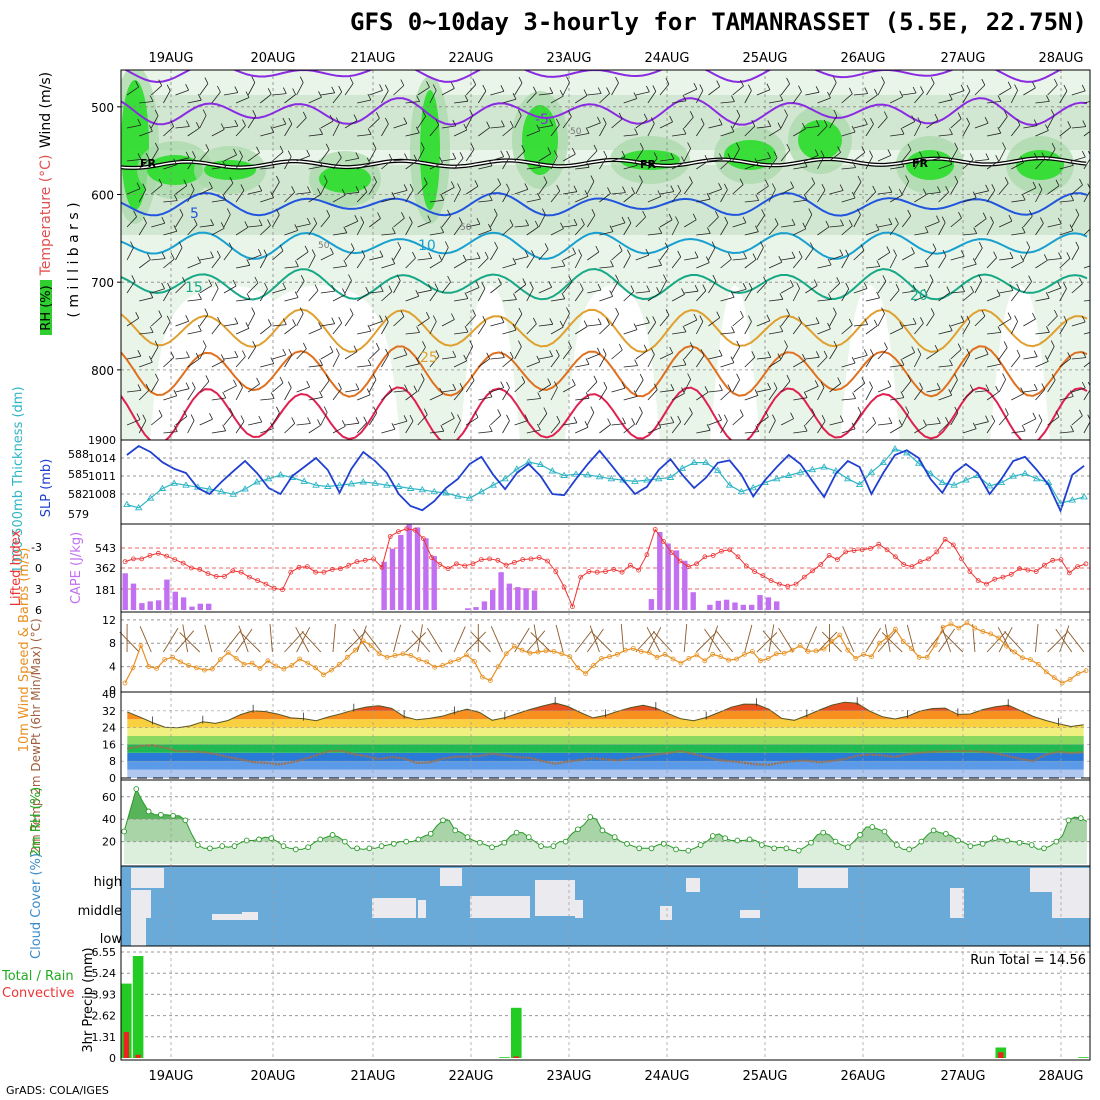  What do you see at coordinates (468, 609) in the screenshot?
I see `cape-bar` at bounding box center [468, 609].